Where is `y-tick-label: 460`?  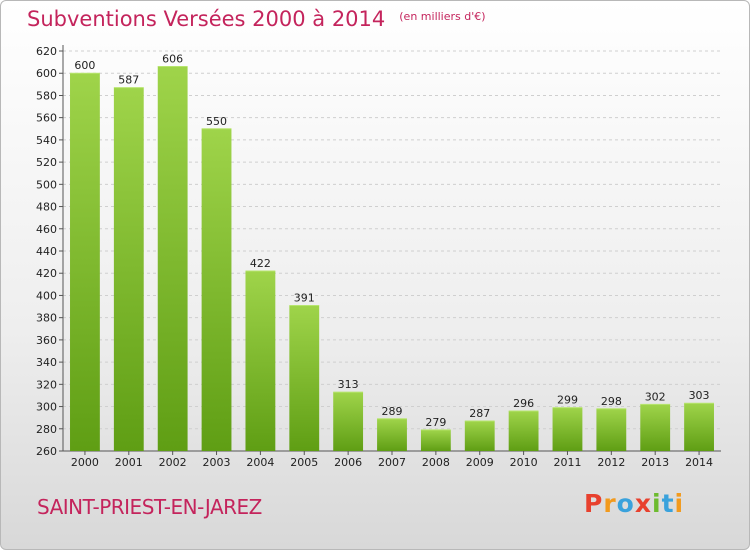 y-tick-label: 460 is located at coordinates (46, 229).